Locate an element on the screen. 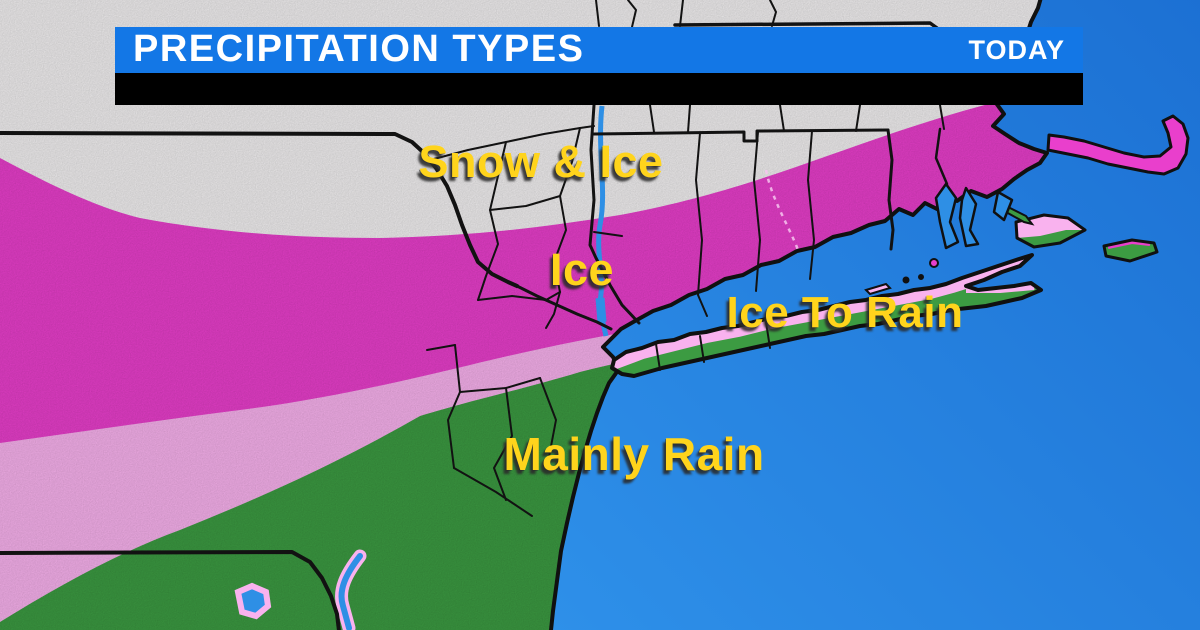  hudson-river is located at coordinates (602, 221).